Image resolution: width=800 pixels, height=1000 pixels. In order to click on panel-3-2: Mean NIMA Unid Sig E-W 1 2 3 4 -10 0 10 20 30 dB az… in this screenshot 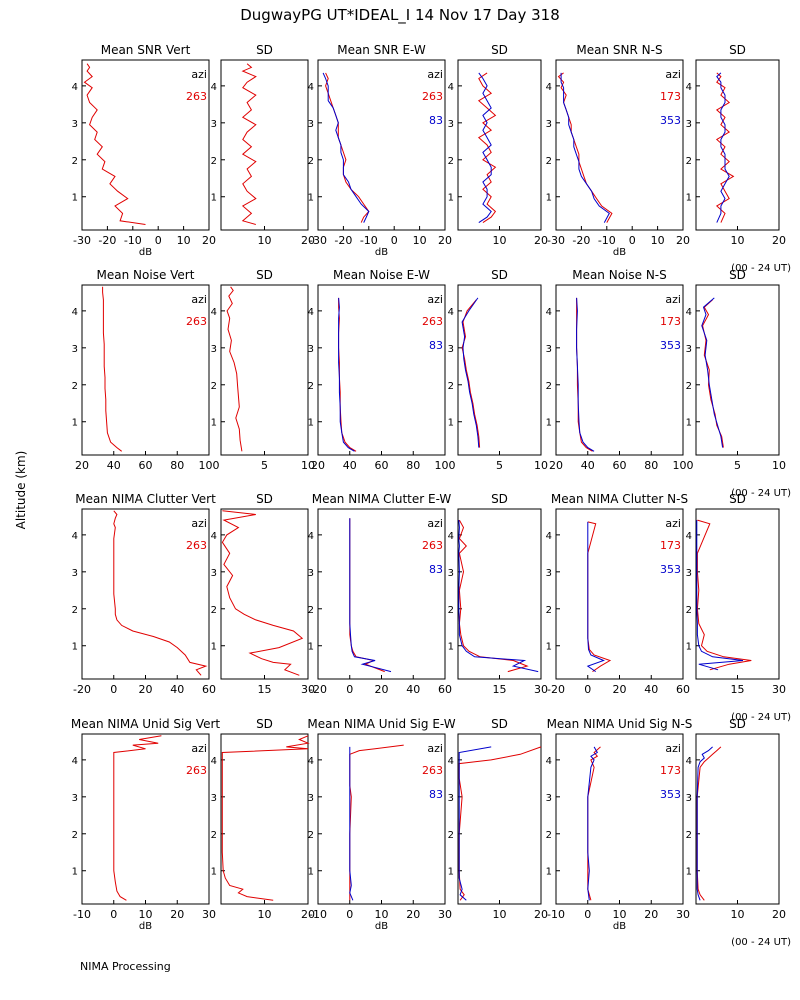, I will do `click(381, 824)`.